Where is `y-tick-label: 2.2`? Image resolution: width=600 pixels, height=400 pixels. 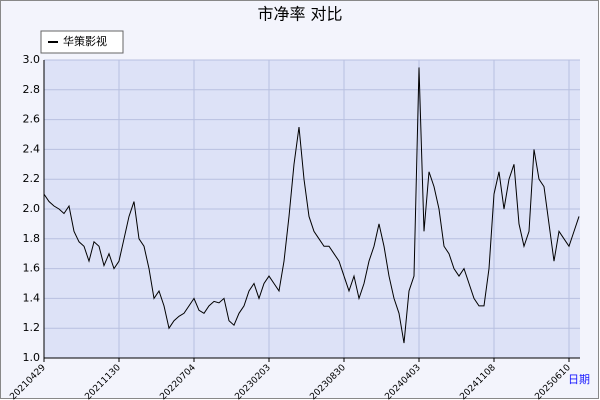
y-tick-label: 2.2 is located at coordinates (32, 178).